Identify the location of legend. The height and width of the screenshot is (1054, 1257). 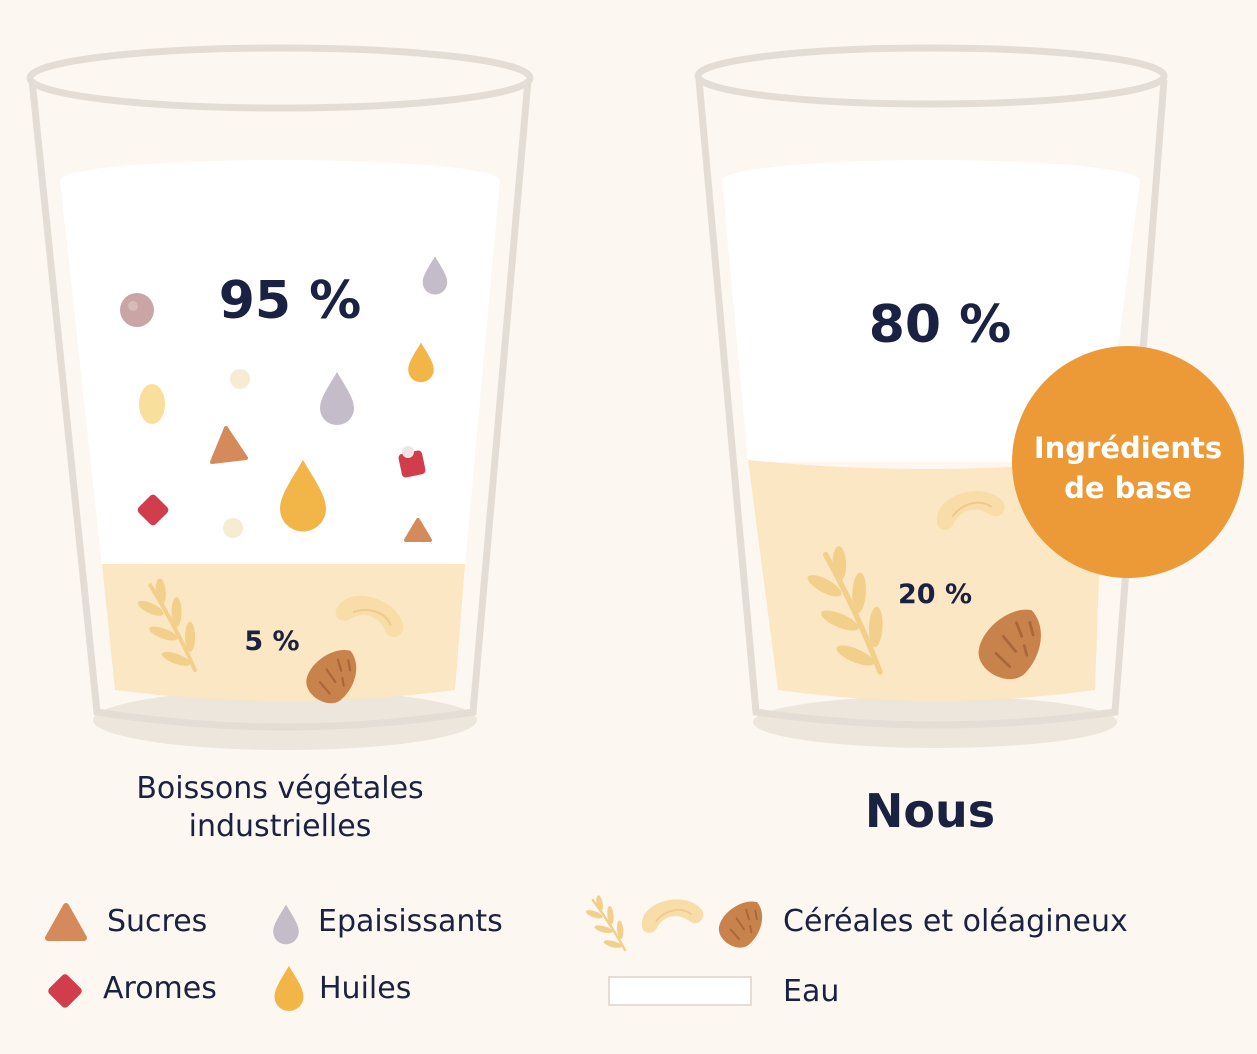
(409, 950).